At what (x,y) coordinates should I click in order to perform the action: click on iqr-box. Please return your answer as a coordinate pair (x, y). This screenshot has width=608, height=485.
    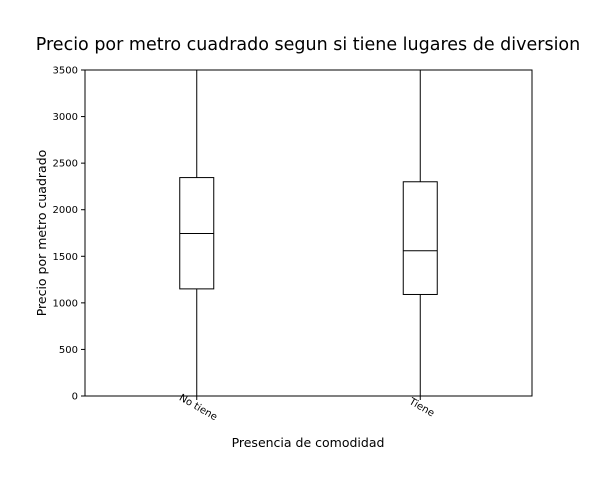
    Looking at the image, I should click on (420, 238).